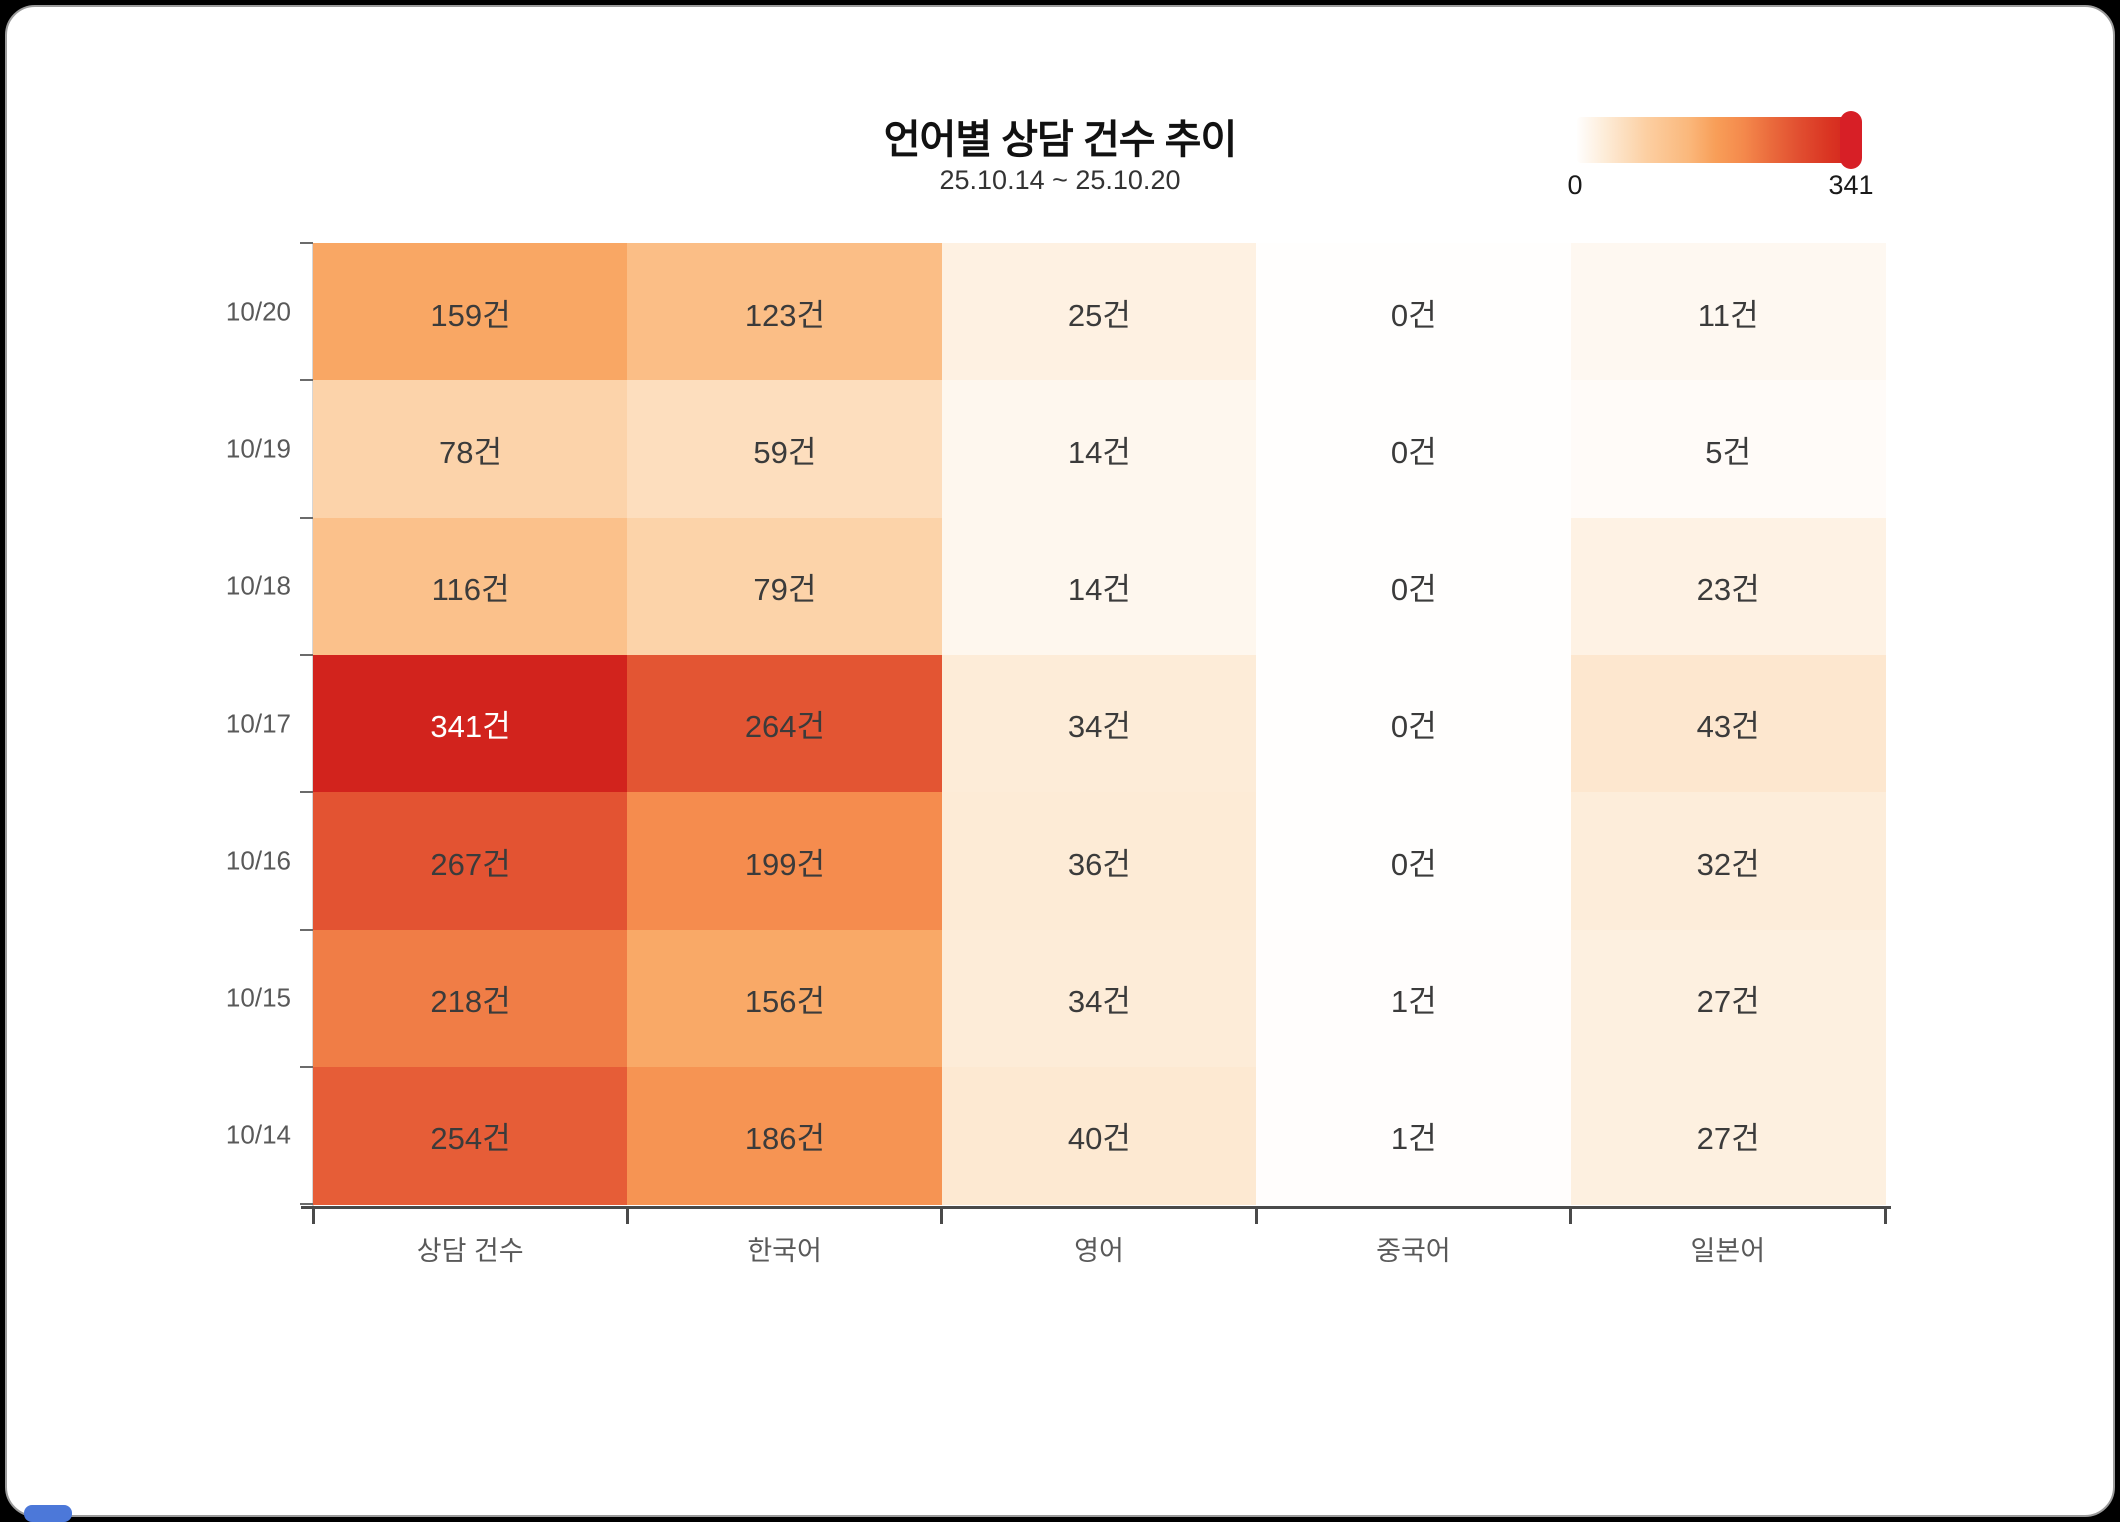 Image resolution: width=2120 pixels, height=1522 pixels. Describe the element at coordinates (1413, 1251) in the screenshot. I see `x-axis-label: 중국어` at that location.